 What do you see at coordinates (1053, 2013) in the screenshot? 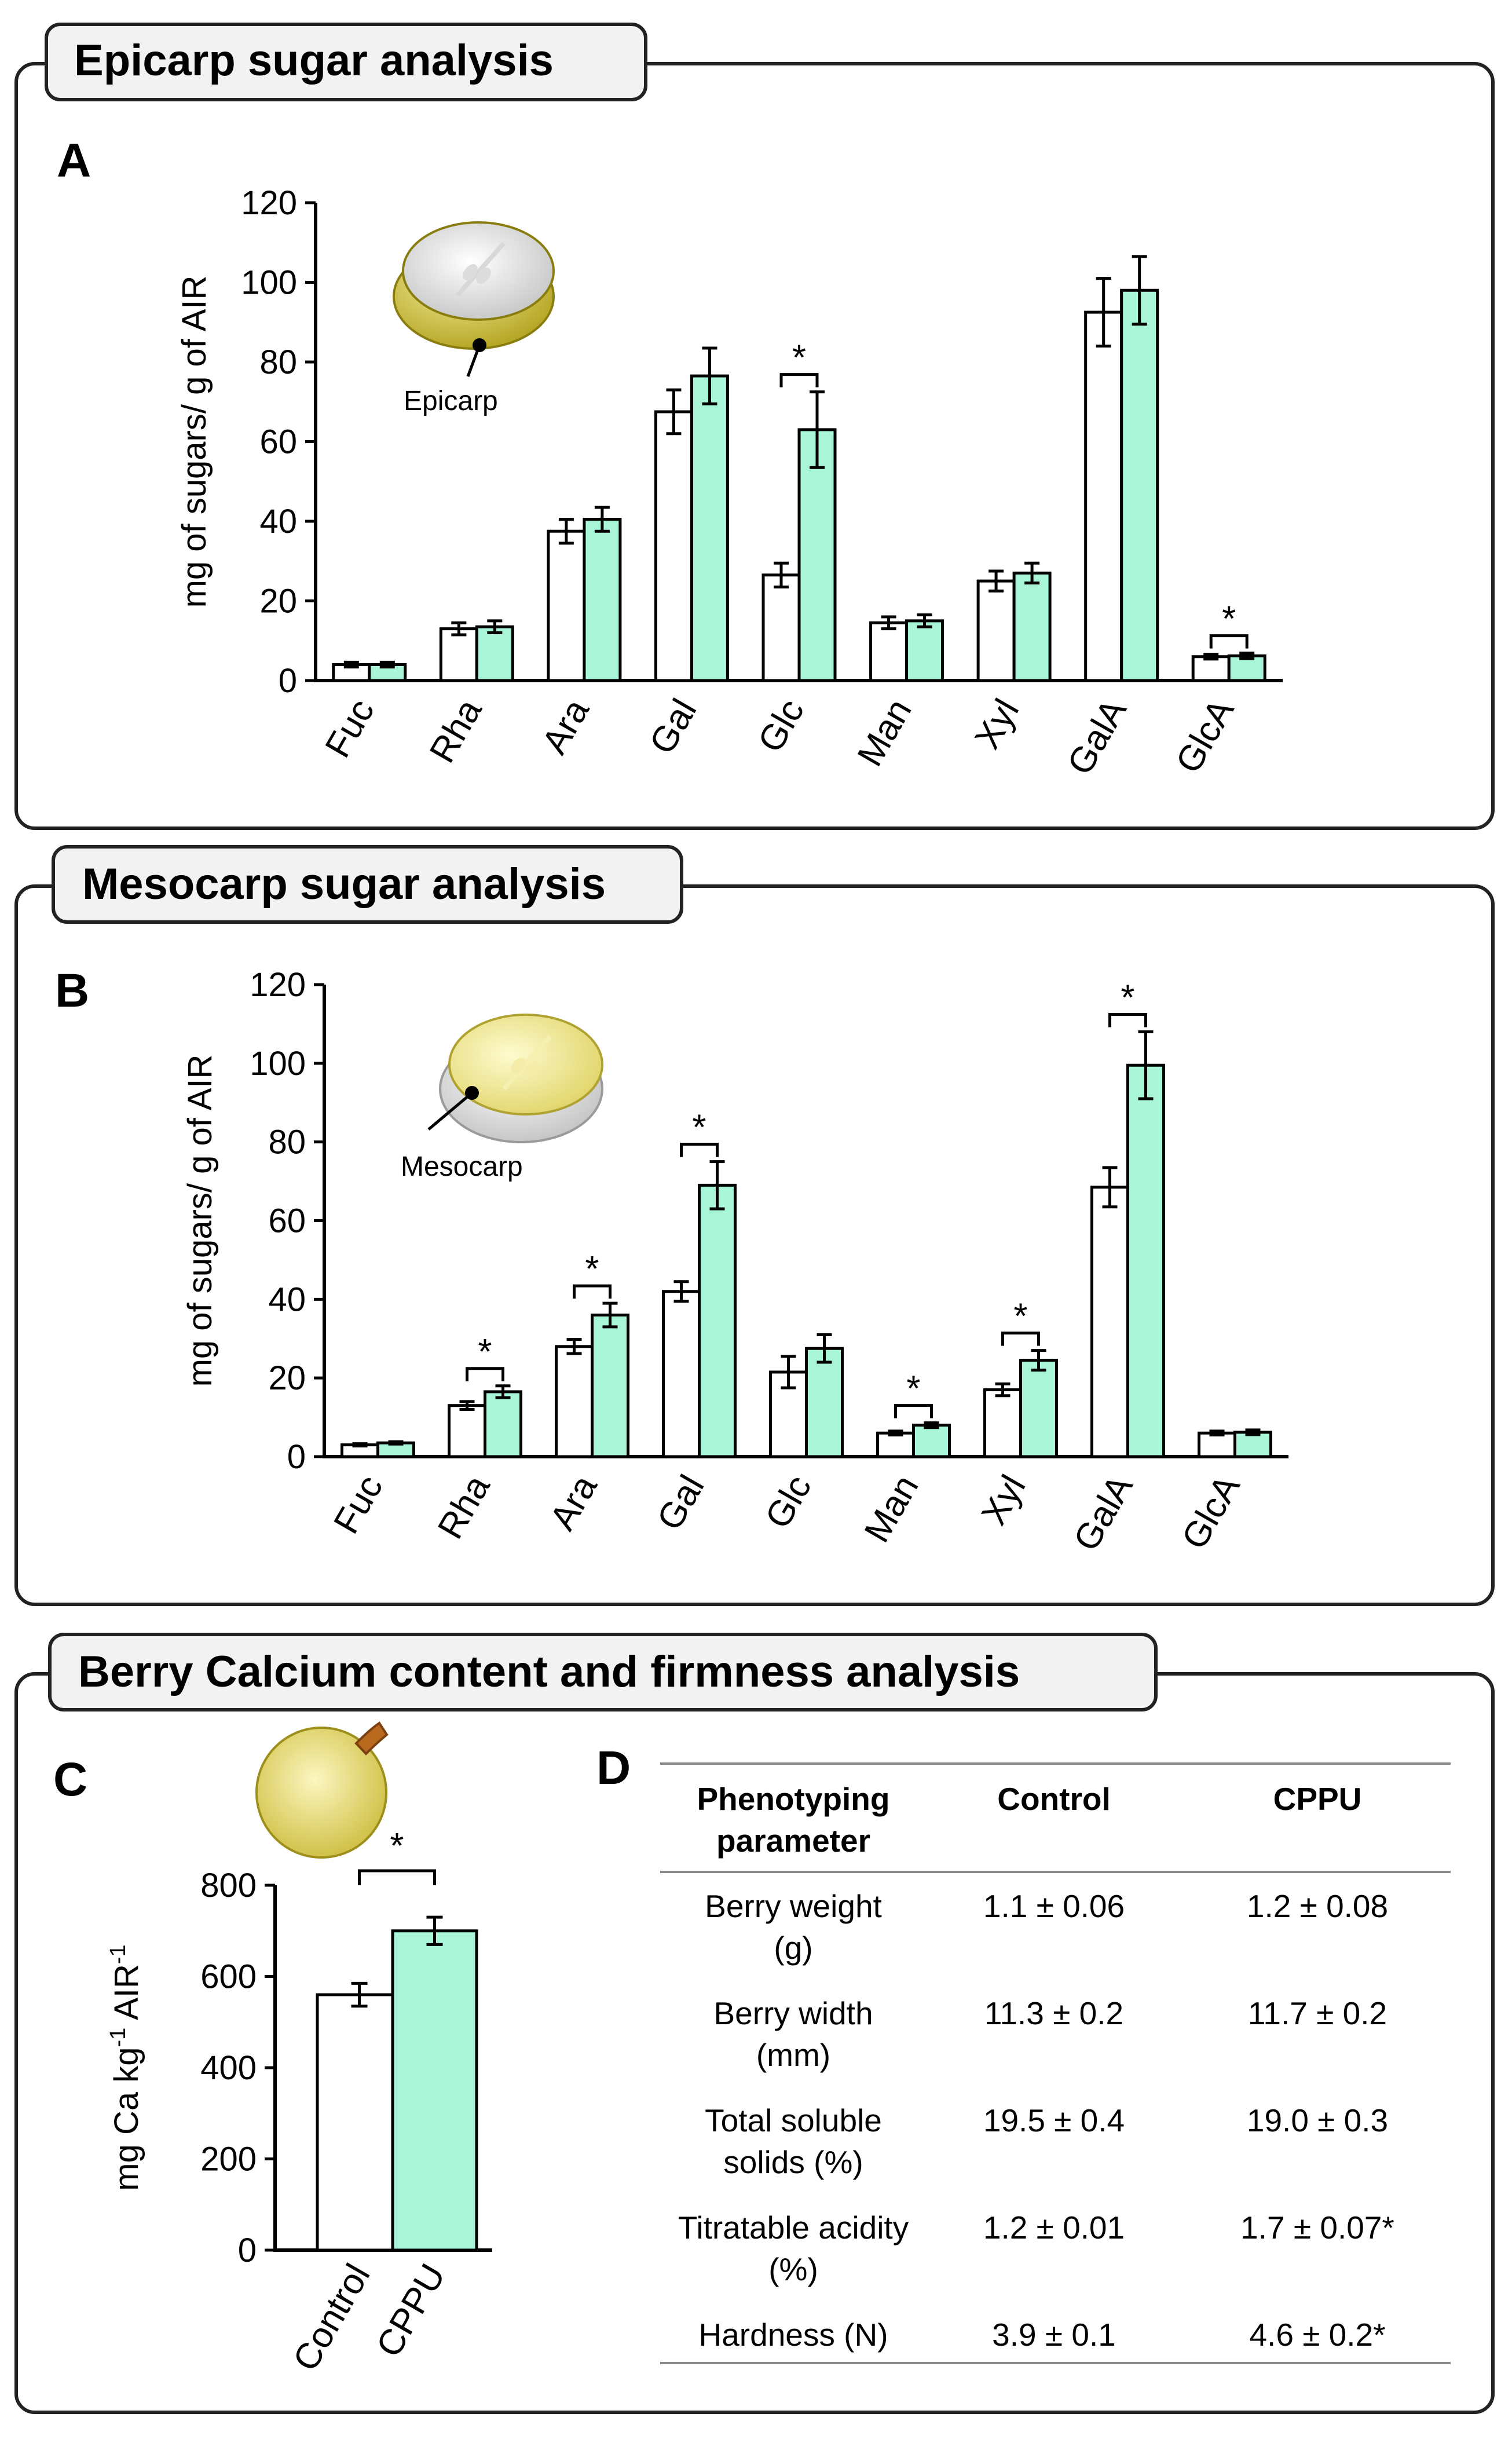
I see `table-cell-control: 11.3 ± 0.2` at bounding box center [1053, 2013].